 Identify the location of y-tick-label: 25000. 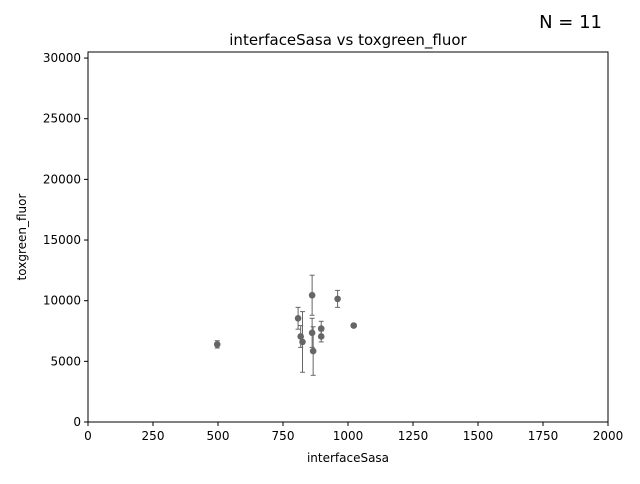
(62, 119).